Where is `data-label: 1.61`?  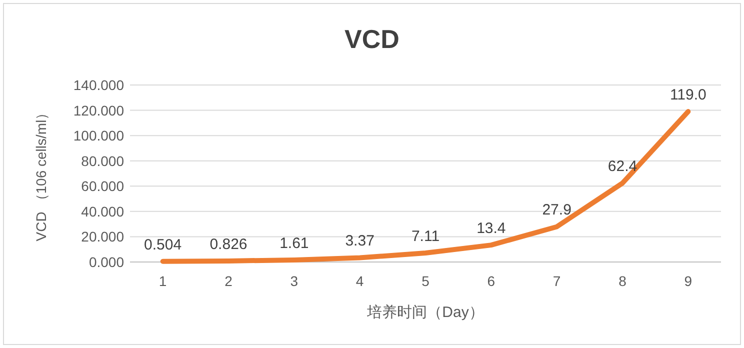 data-label: 1.61 is located at coordinates (294, 243).